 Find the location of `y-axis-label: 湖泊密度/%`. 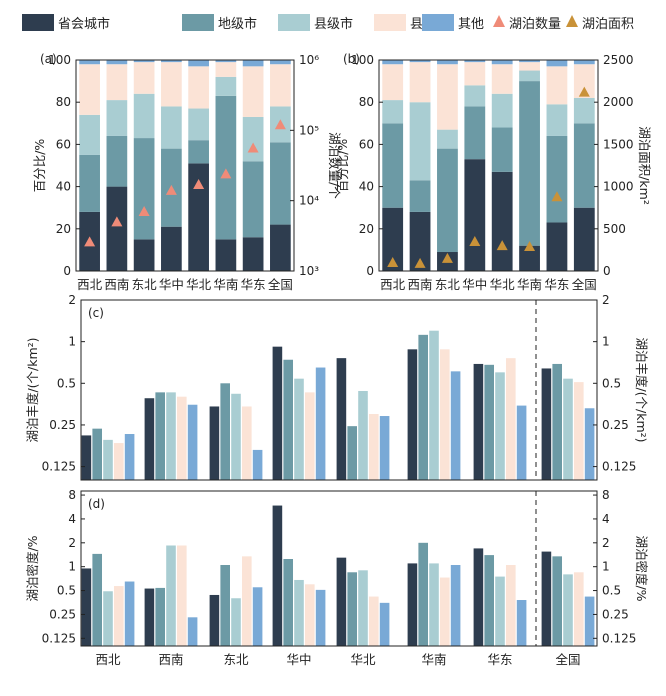

y-axis-label: 湖泊密度/% is located at coordinates (32, 568).